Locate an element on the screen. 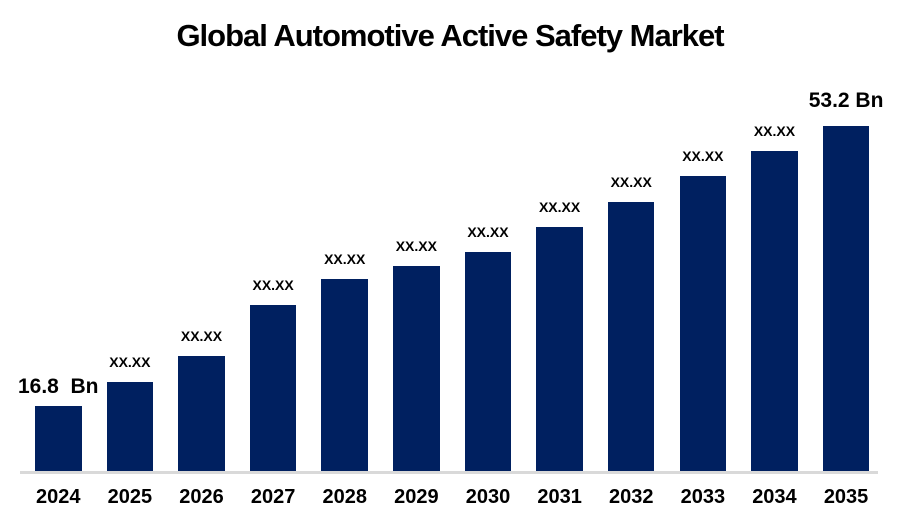 This screenshot has height=525, width=900. bar-2028 is located at coordinates (344, 375).